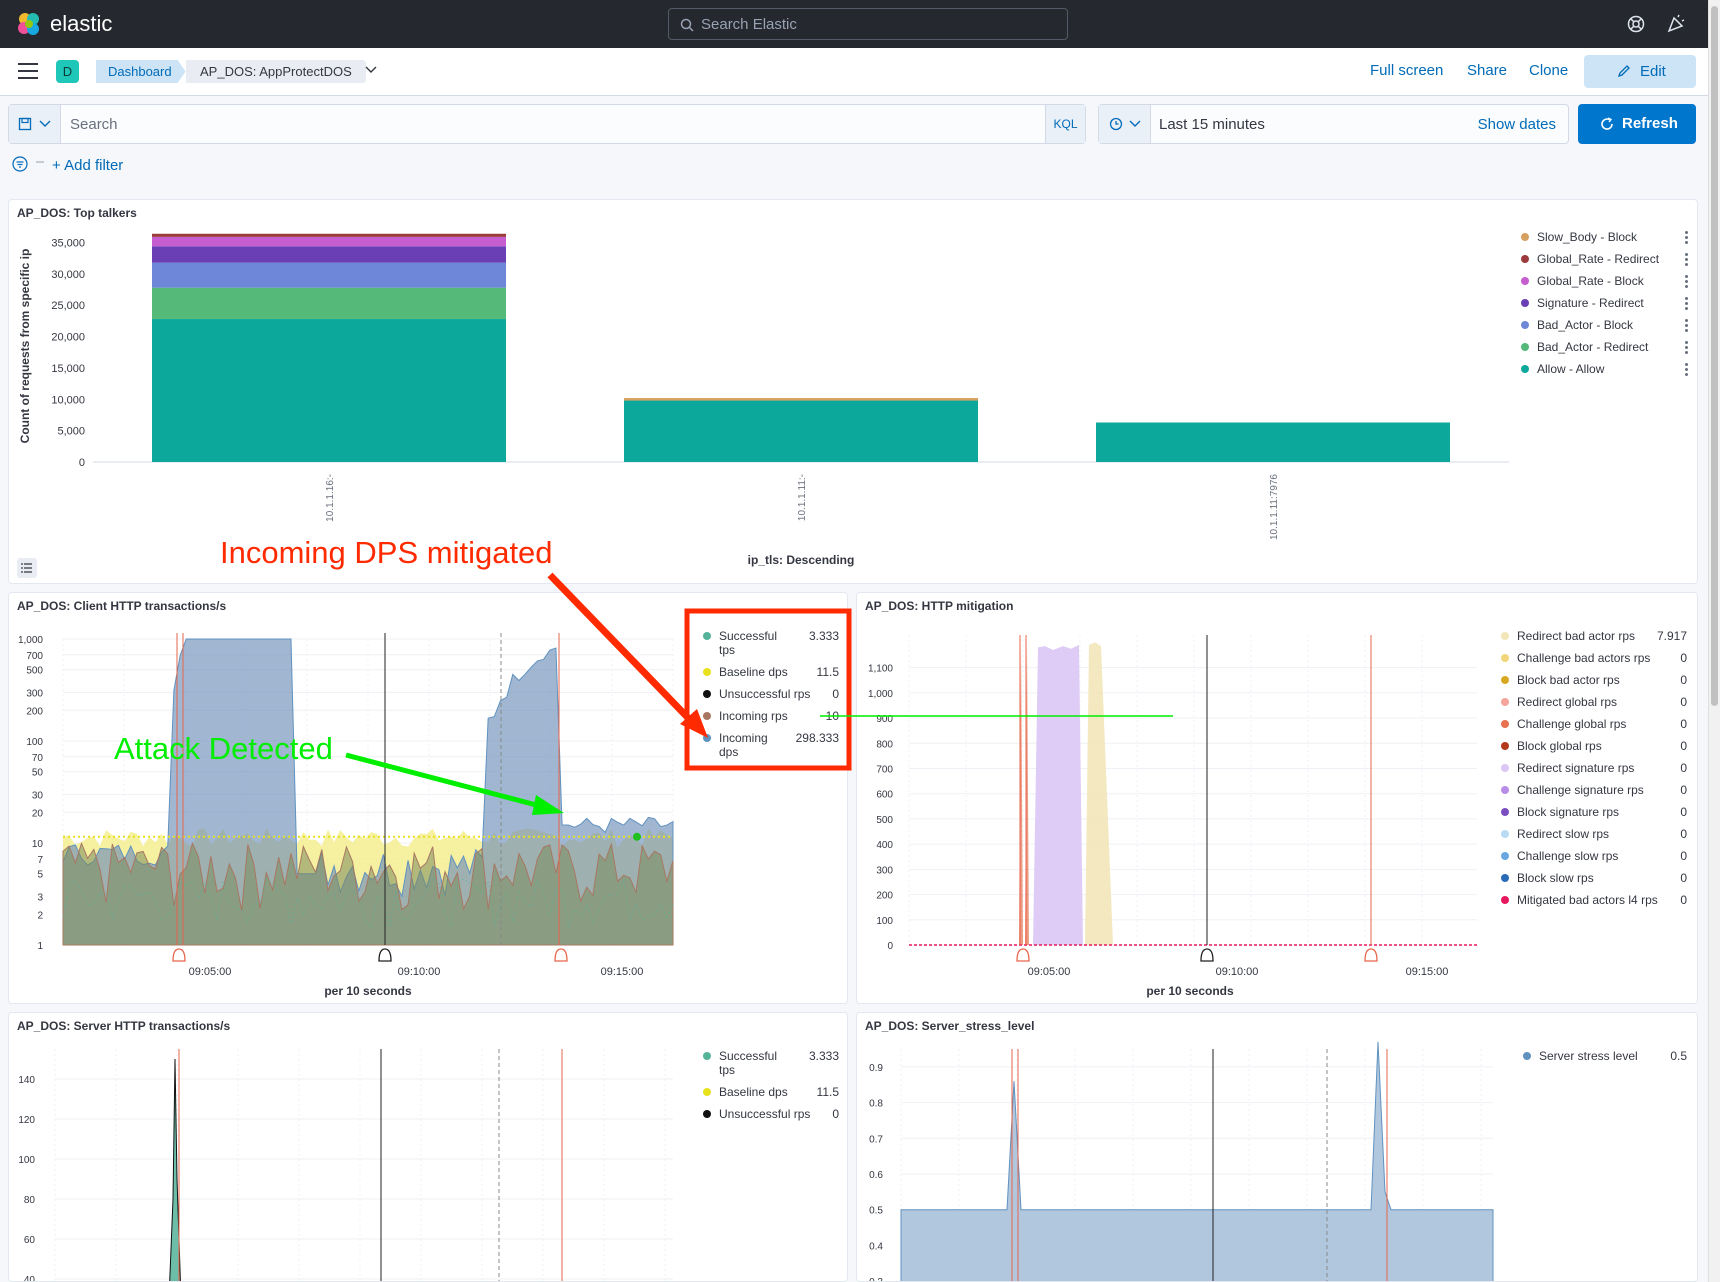 This screenshot has width=1720, height=1282. What do you see at coordinates (765, 694) in the screenshot?
I see `legend-label: Unsuccessful rps` at bounding box center [765, 694].